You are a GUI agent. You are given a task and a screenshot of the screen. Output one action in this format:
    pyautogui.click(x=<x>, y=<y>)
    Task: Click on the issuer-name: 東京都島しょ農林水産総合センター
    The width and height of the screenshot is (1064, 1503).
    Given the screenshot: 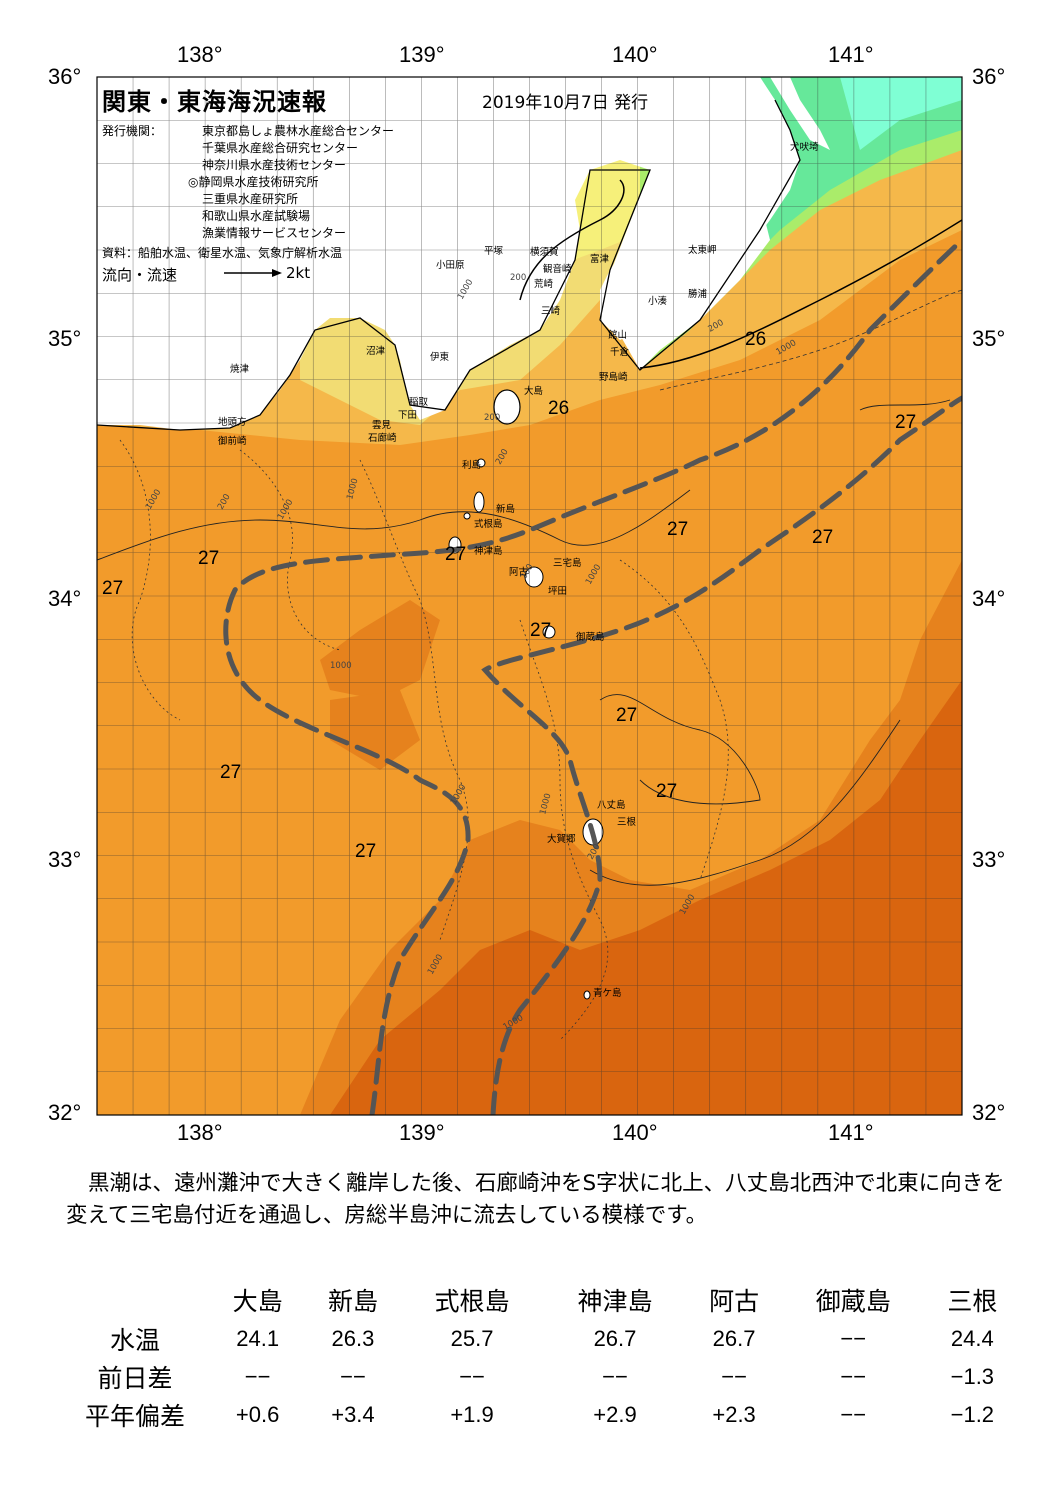 What is the action you would take?
    pyautogui.click(x=298, y=131)
    